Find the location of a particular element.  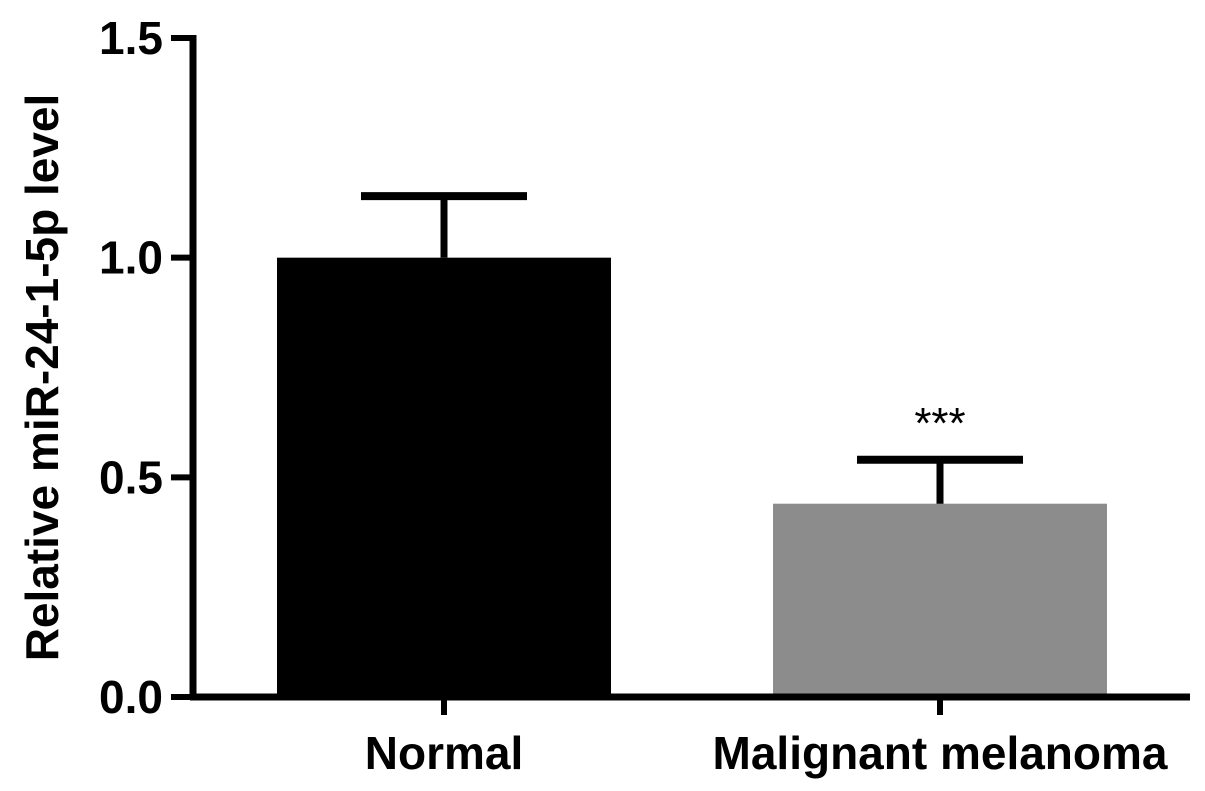

y-tick-label: 1.5 is located at coordinates (131, 38).